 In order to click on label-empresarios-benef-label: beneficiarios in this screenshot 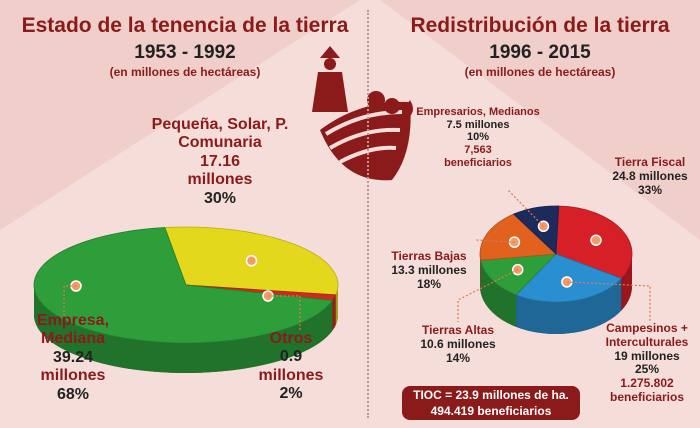, I will do `click(478, 162)`.